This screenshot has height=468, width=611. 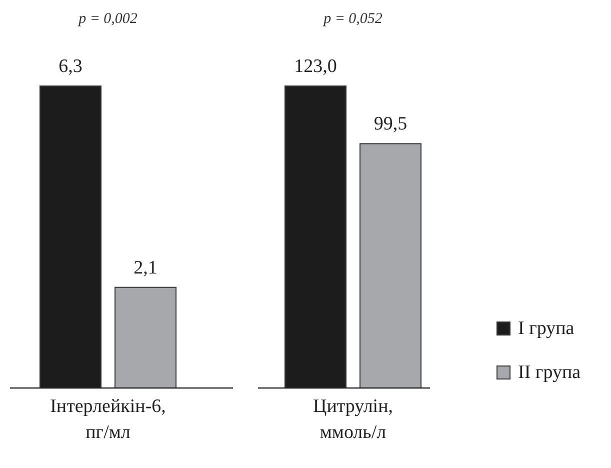 What do you see at coordinates (352, 19) in the screenshot?
I see `text: p = 0,052` at bounding box center [352, 19].